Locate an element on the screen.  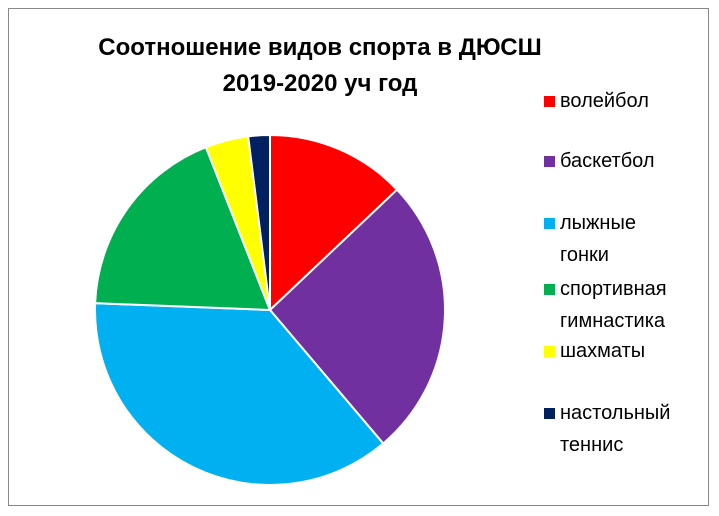
legend-label-2-line-1: баскетбол is located at coordinates (607, 161).